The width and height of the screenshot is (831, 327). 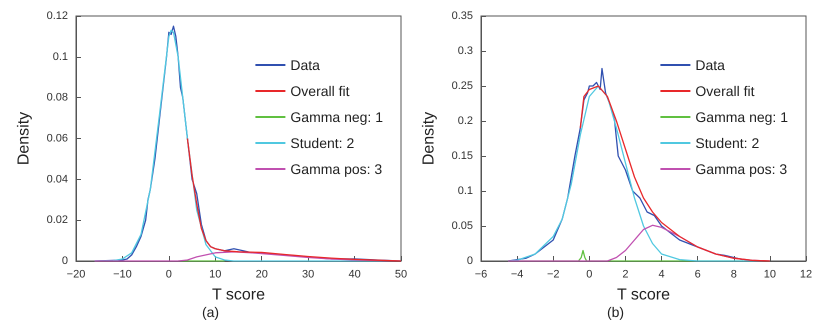 What do you see at coordinates (615, 312) in the screenshot?
I see `text: (b)` at bounding box center [615, 312].